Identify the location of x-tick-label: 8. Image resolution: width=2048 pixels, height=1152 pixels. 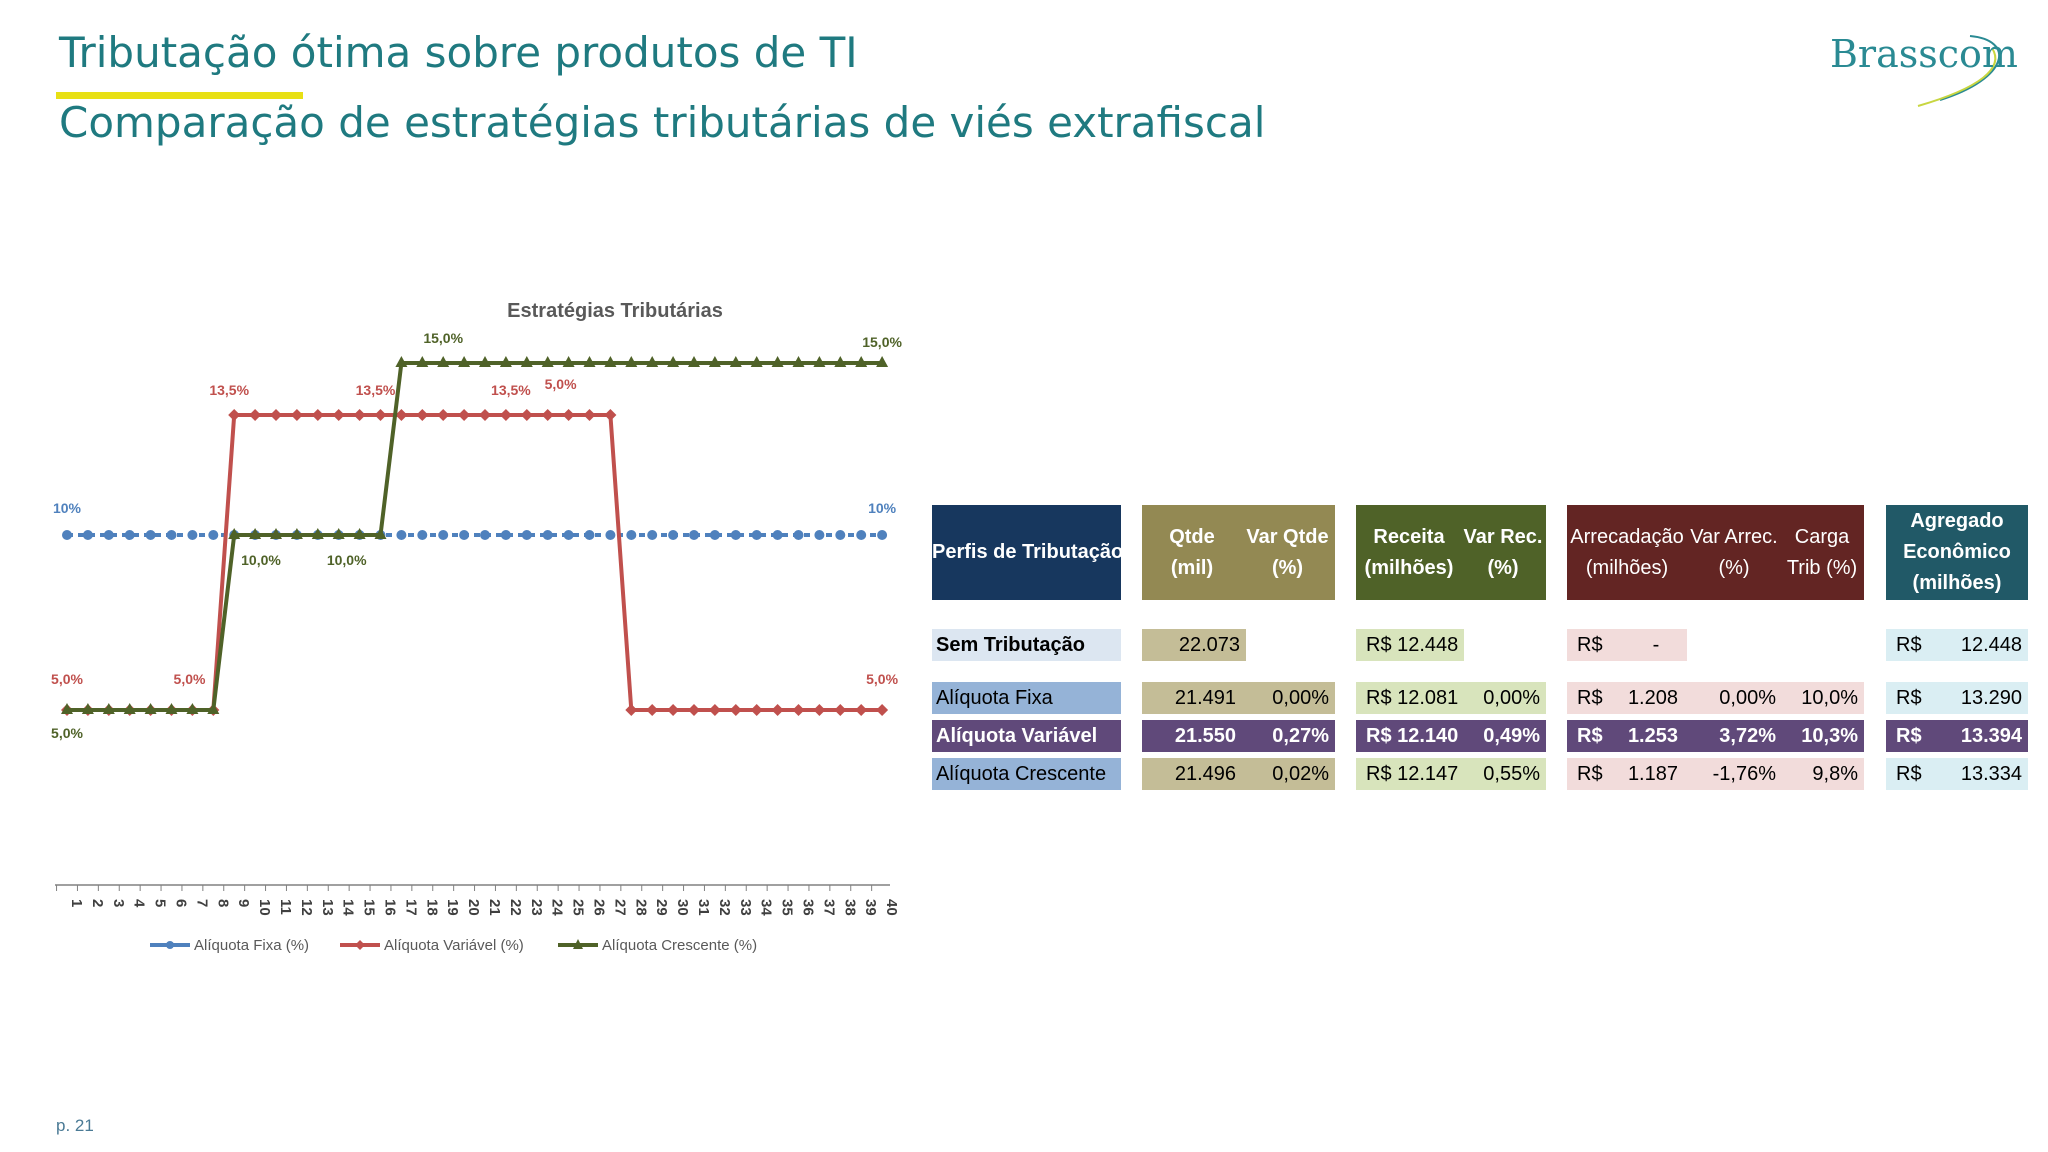
(222, 903).